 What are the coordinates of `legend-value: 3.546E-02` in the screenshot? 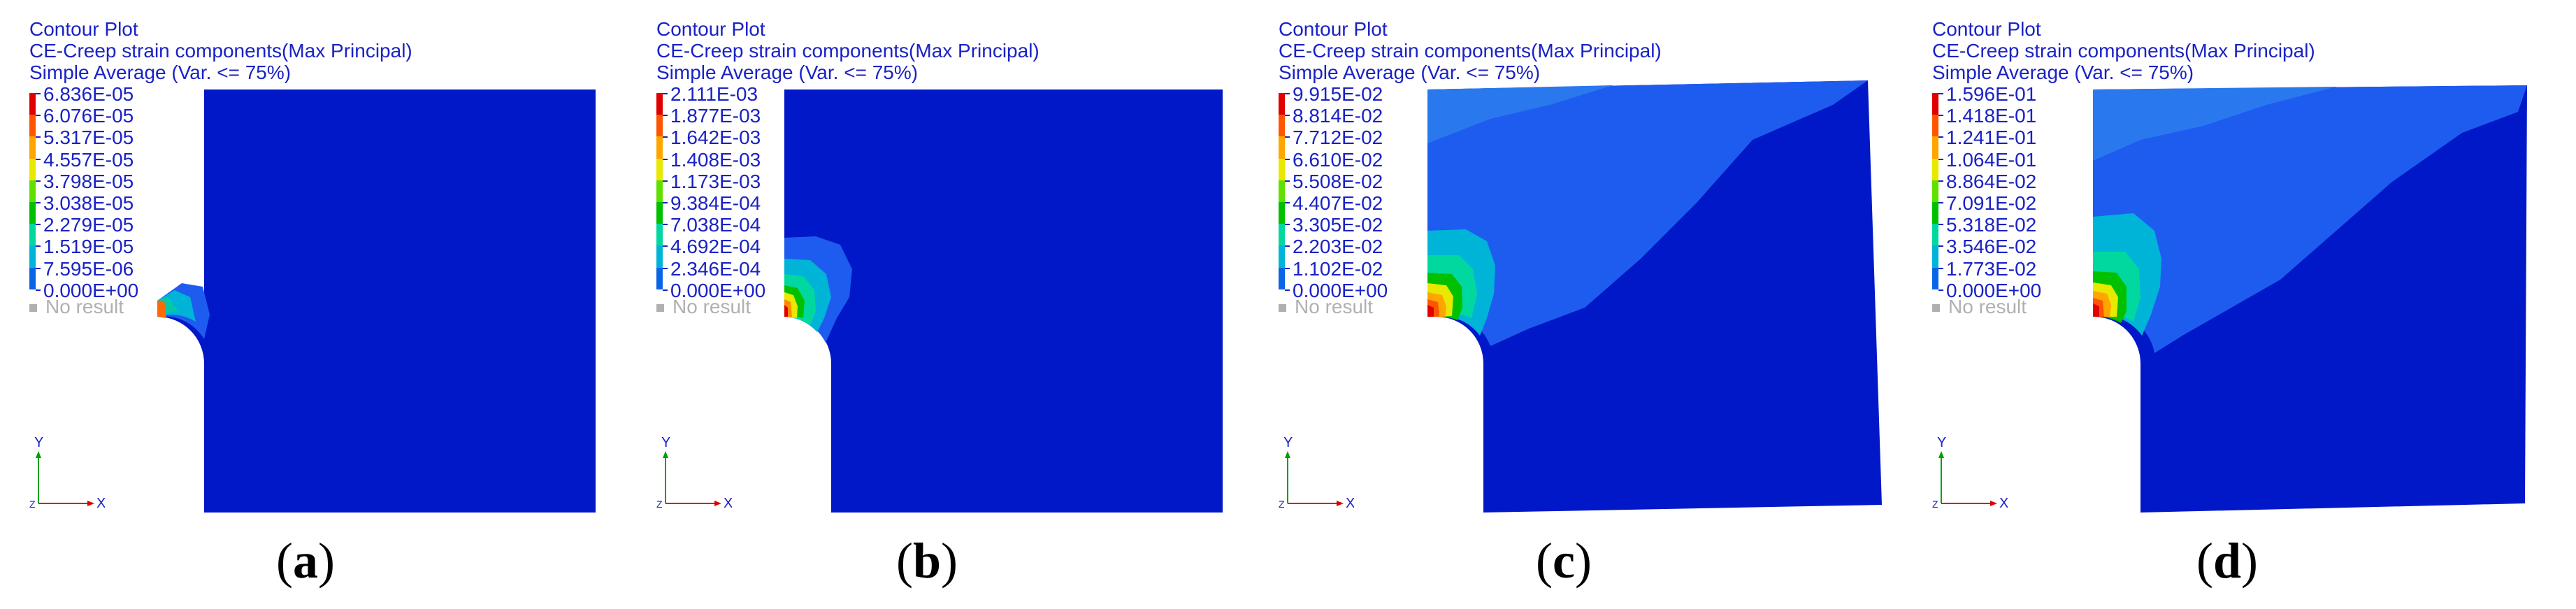 It's located at (1991, 247).